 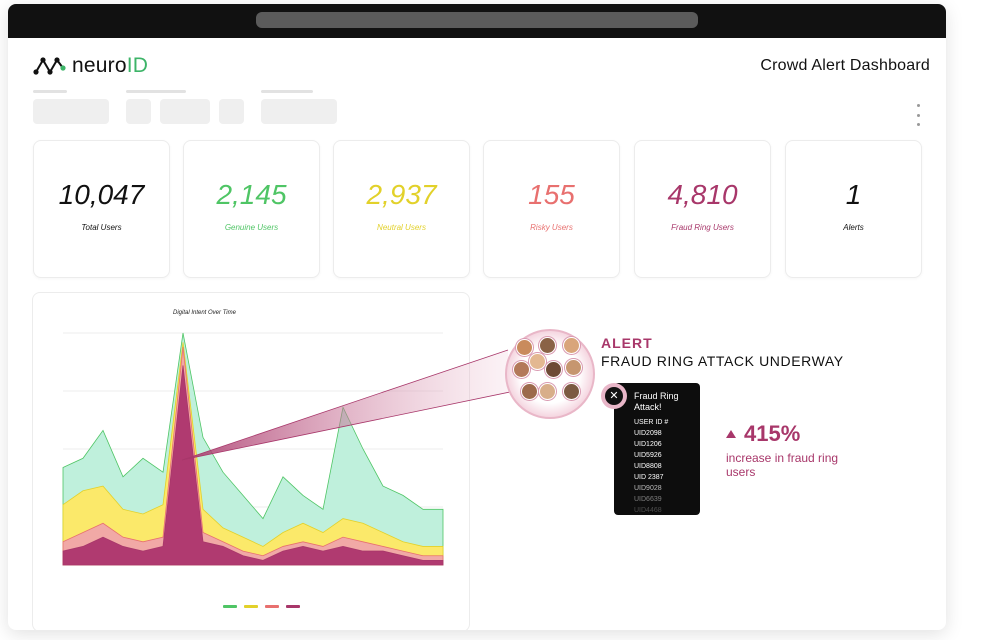 I want to click on metric-label: Fraud Ring Users, so click(x=702, y=227).